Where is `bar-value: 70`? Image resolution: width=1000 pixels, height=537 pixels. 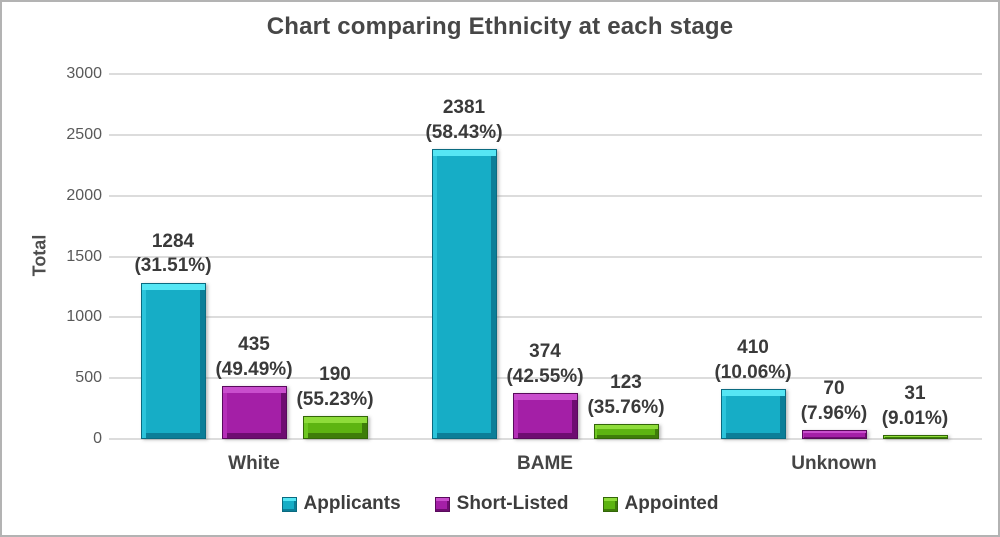 bar-value: 70 is located at coordinates (834, 389).